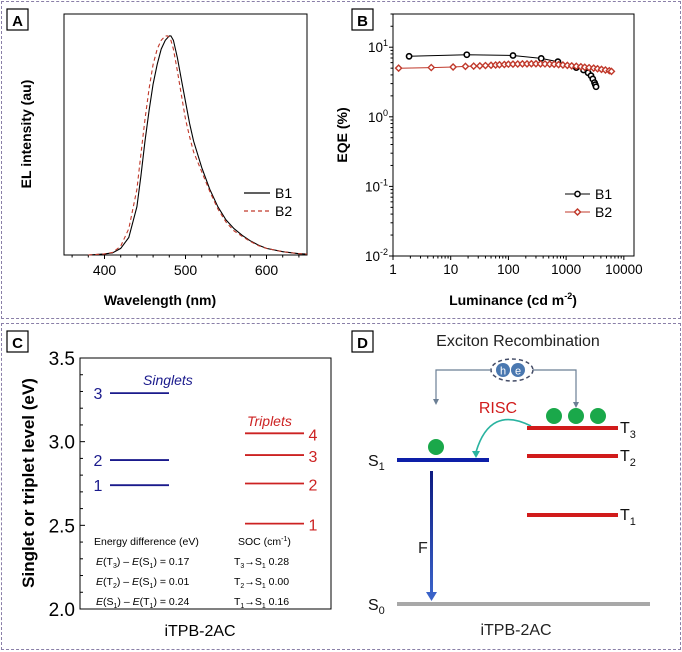 This screenshot has width=682, height=652. I want to click on soc-row: T1→S1 0.16, so click(261, 603).